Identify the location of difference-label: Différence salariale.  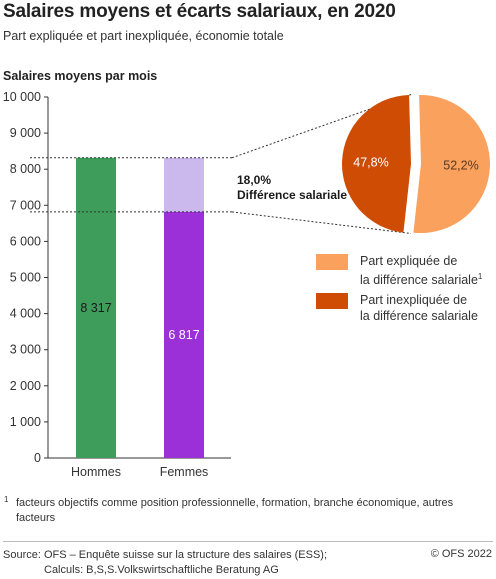
(292, 195).